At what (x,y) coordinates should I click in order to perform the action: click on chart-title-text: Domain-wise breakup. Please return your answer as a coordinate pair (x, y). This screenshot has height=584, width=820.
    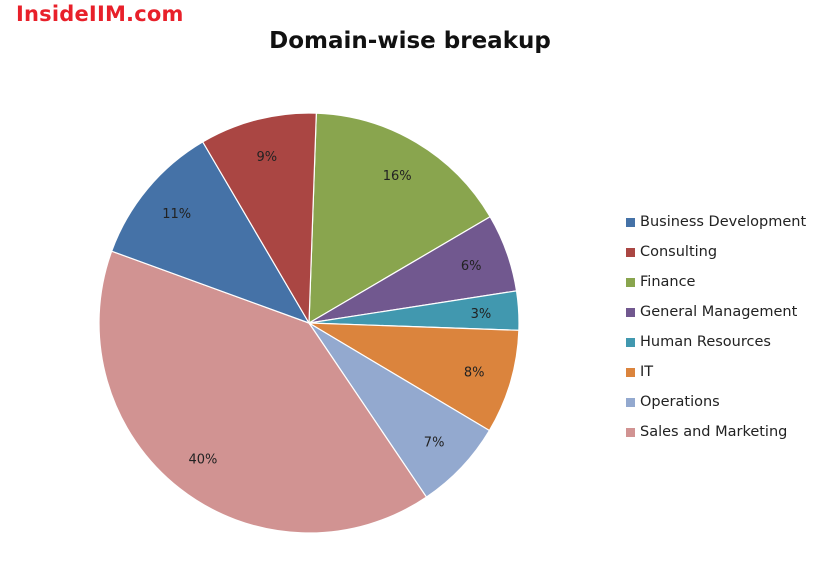
    Looking at the image, I should click on (410, 41).